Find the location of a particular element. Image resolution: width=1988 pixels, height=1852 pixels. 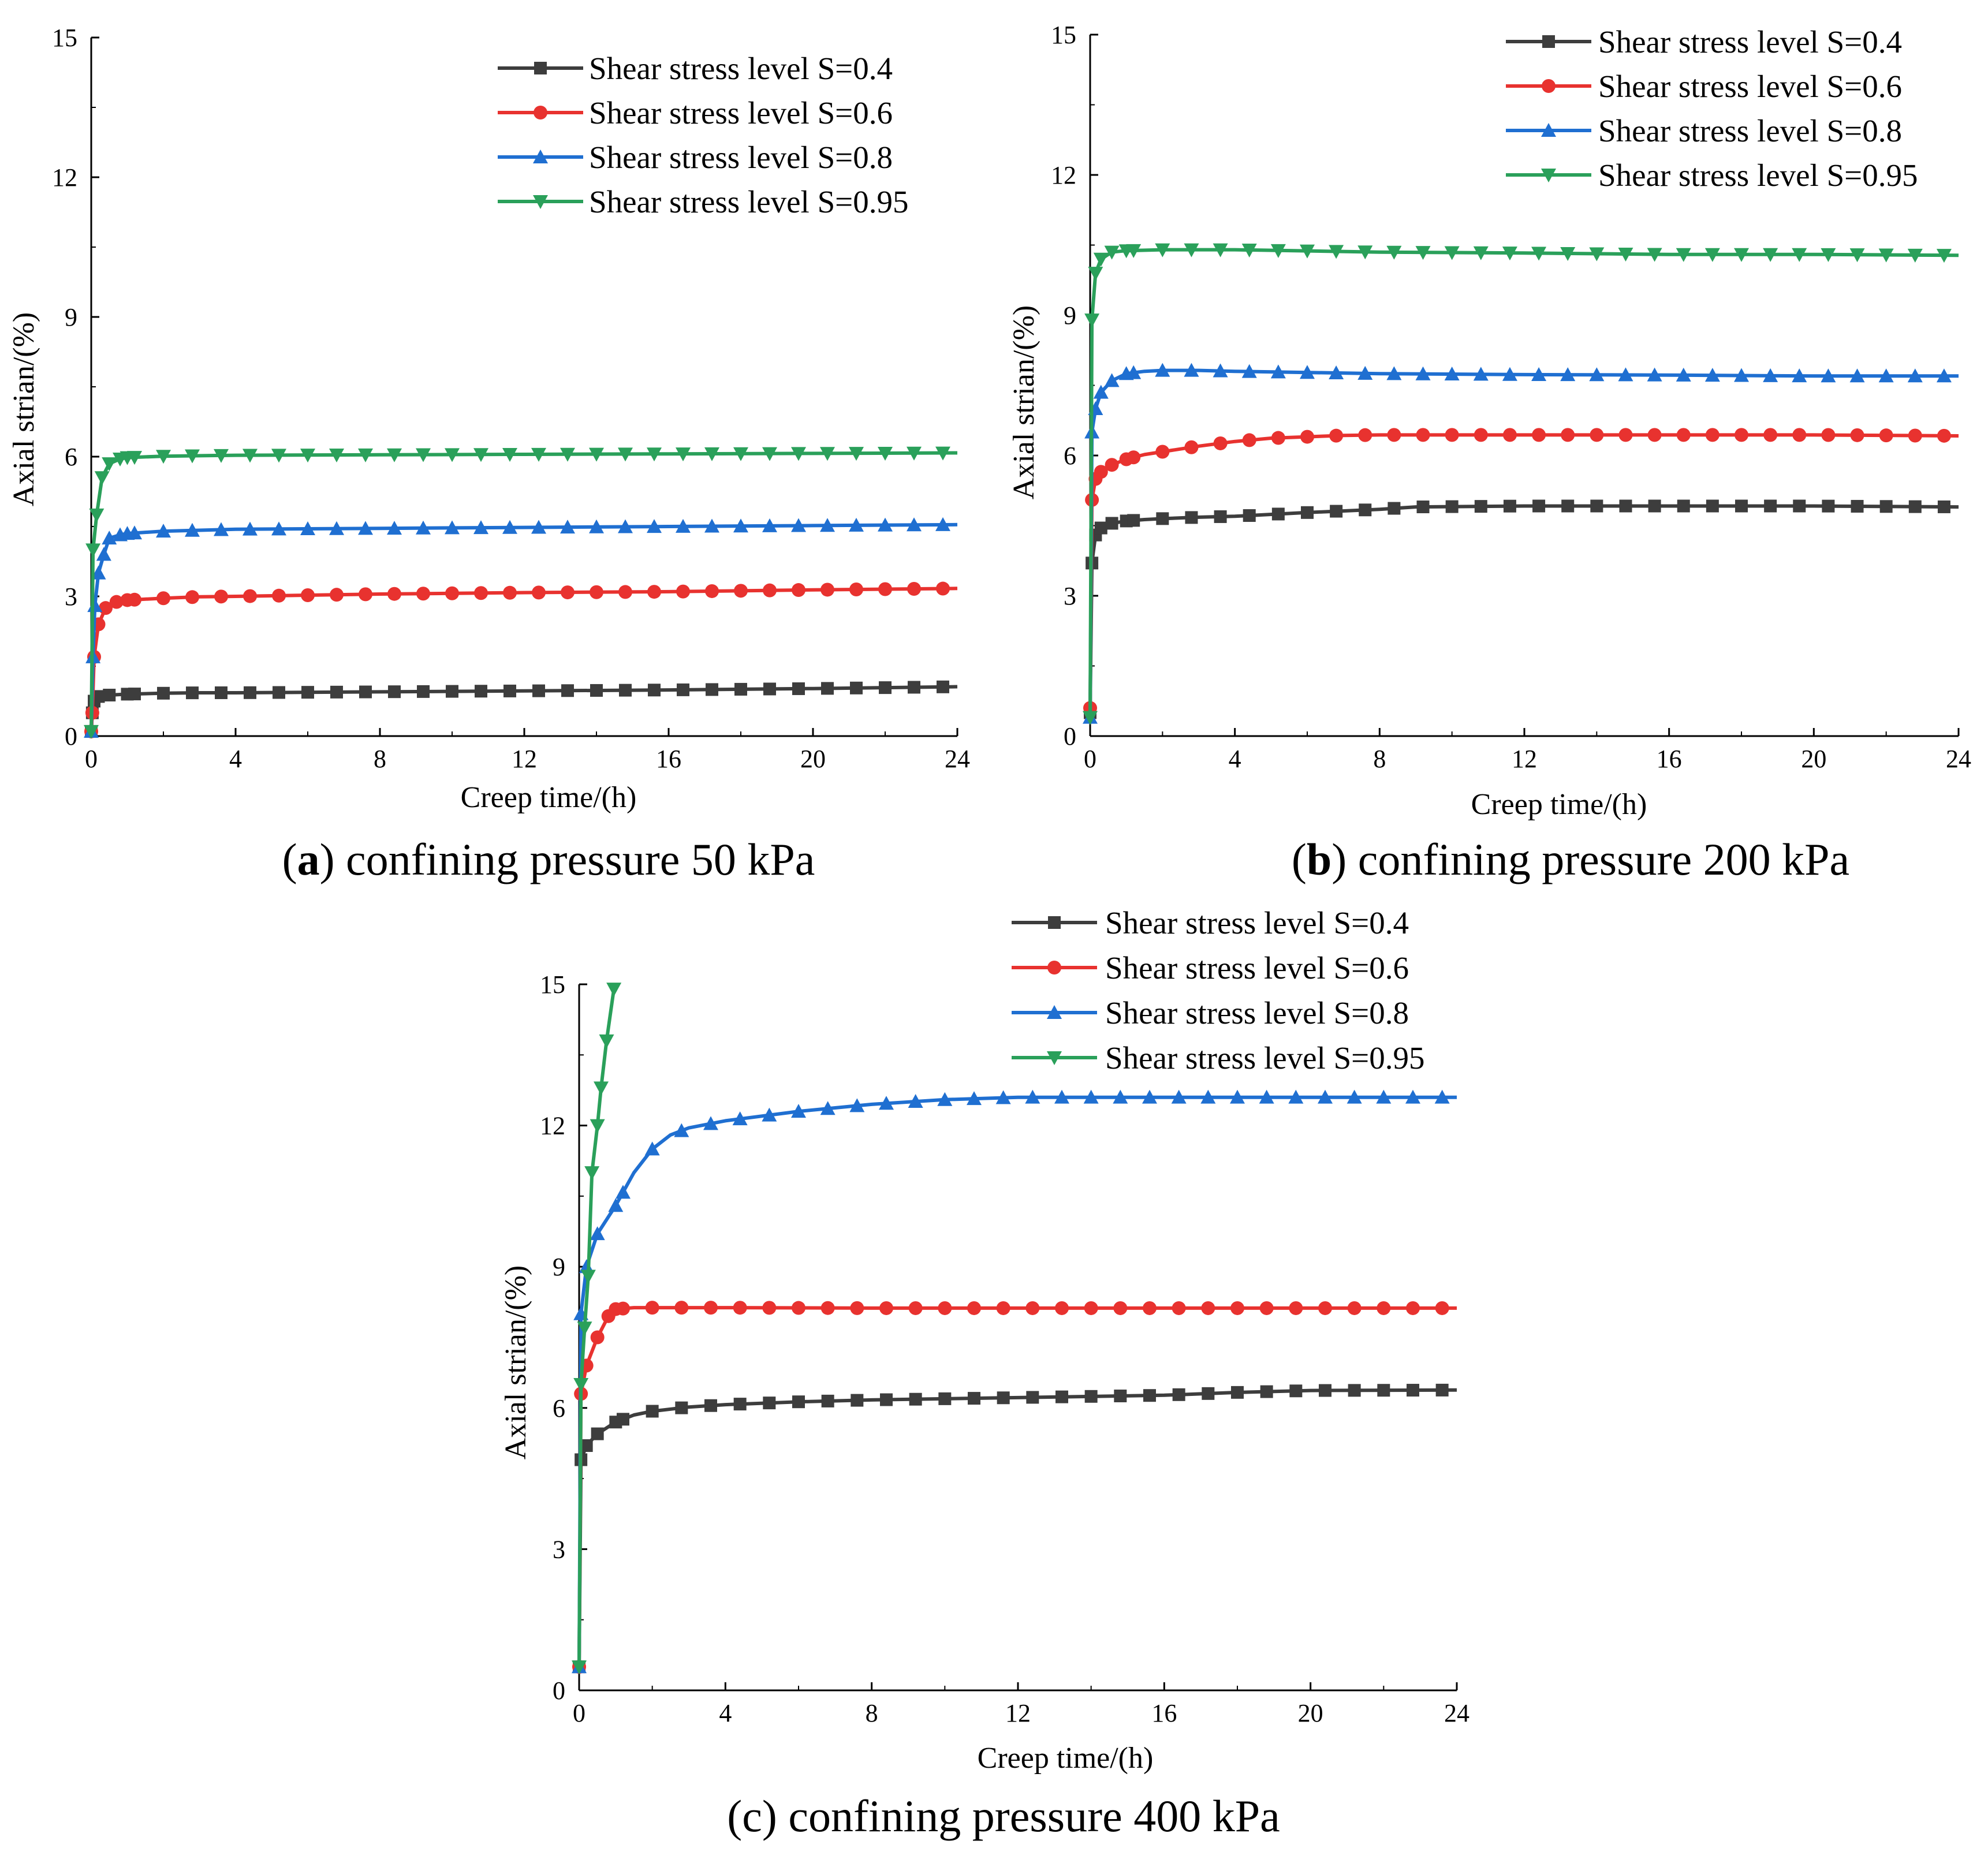

x-tick-label: 24 is located at coordinates (1457, 1713).